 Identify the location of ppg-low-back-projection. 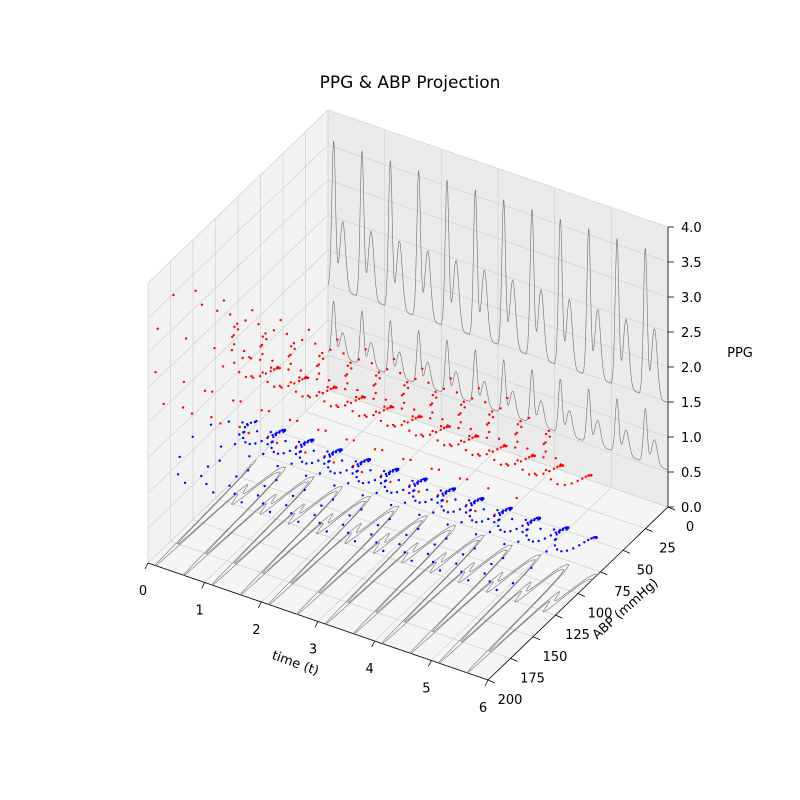
(498, 385).